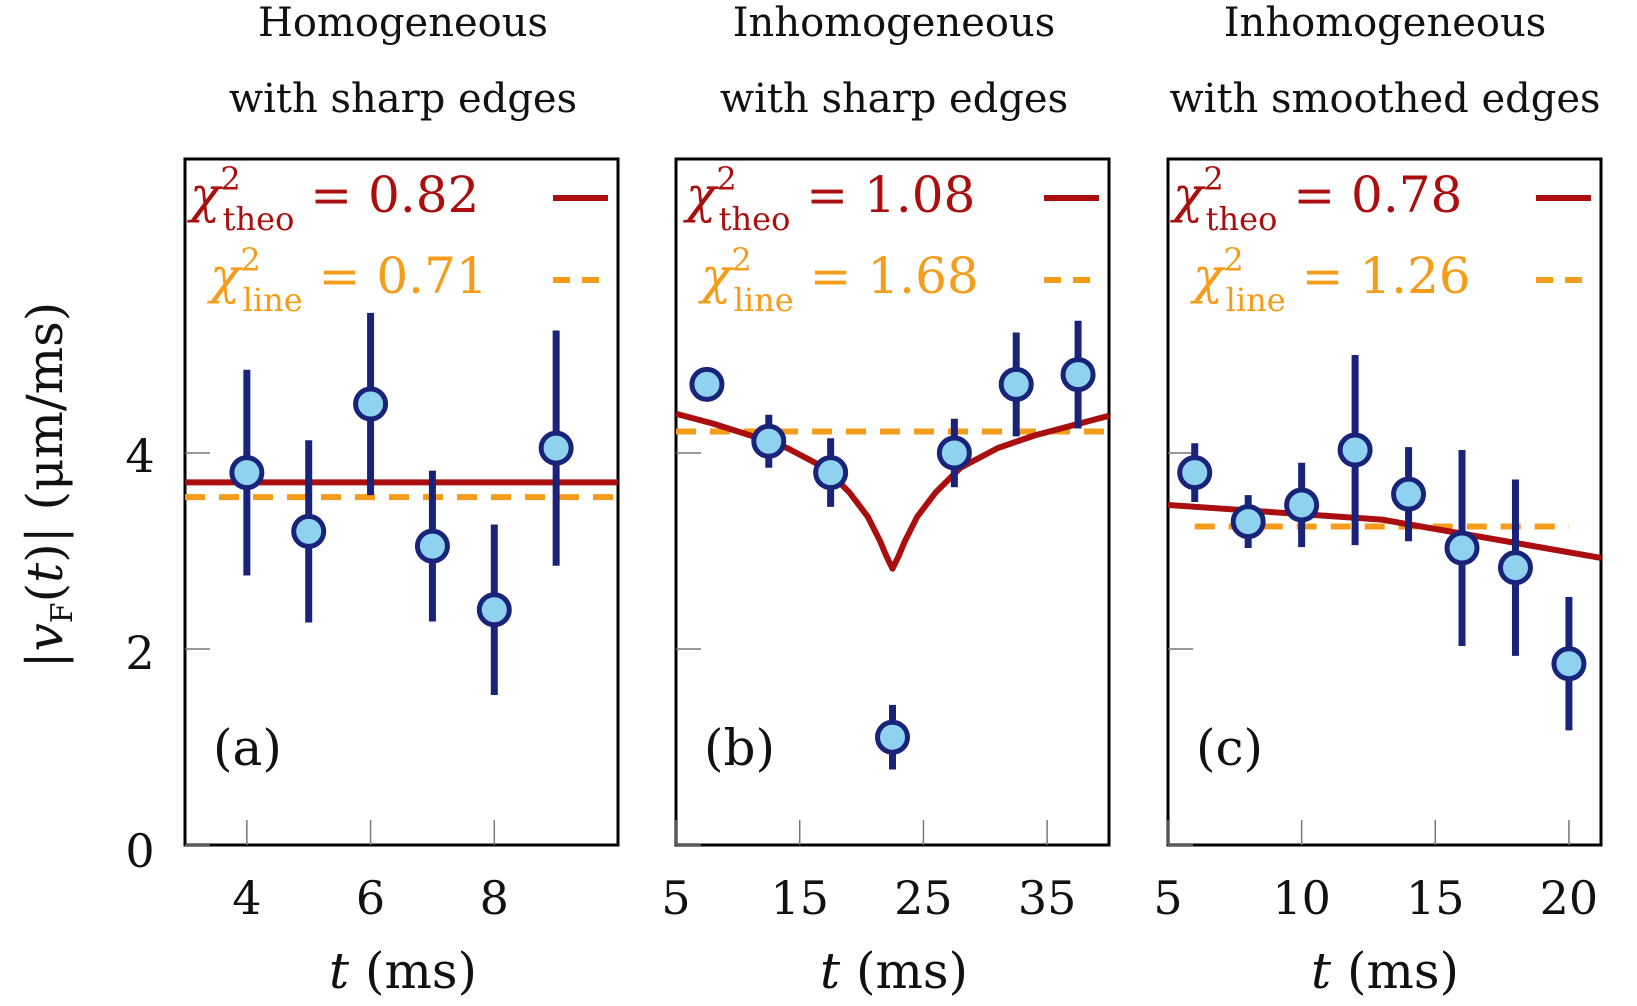 The height and width of the screenshot is (1006, 1637). What do you see at coordinates (347, 280) in the screenshot?
I see `legend-line-label: χ2 line = 0.71` at bounding box center [347, 280].